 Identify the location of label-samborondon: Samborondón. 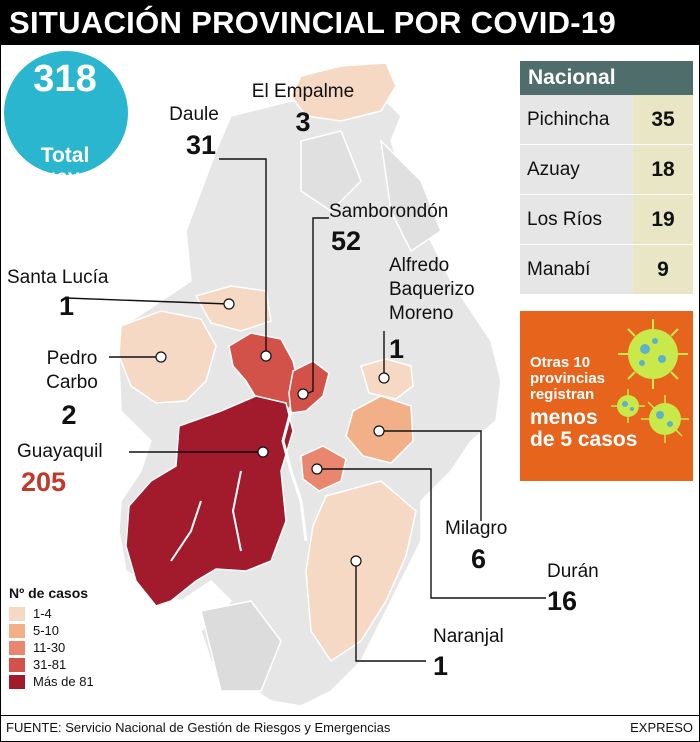
(389, 211).